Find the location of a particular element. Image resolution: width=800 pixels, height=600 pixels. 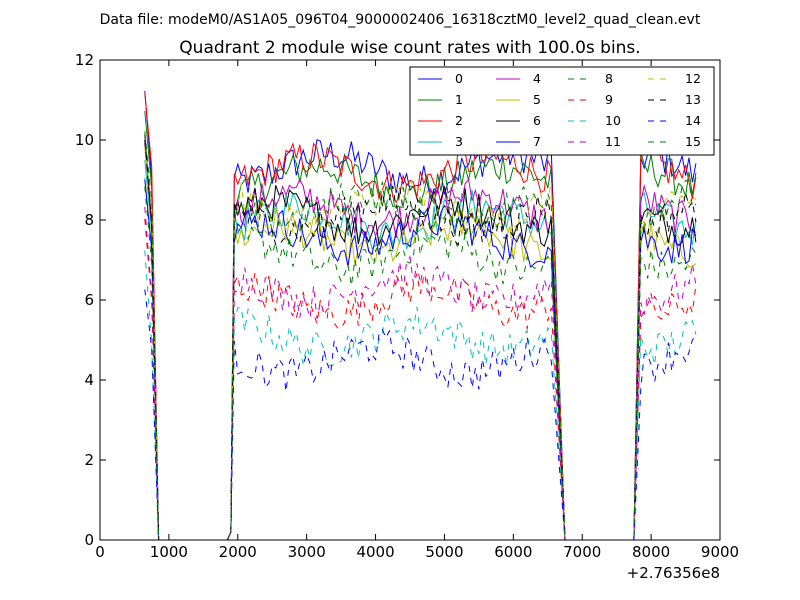

legend-label-3: 3 is located at coordinates (459, 141).